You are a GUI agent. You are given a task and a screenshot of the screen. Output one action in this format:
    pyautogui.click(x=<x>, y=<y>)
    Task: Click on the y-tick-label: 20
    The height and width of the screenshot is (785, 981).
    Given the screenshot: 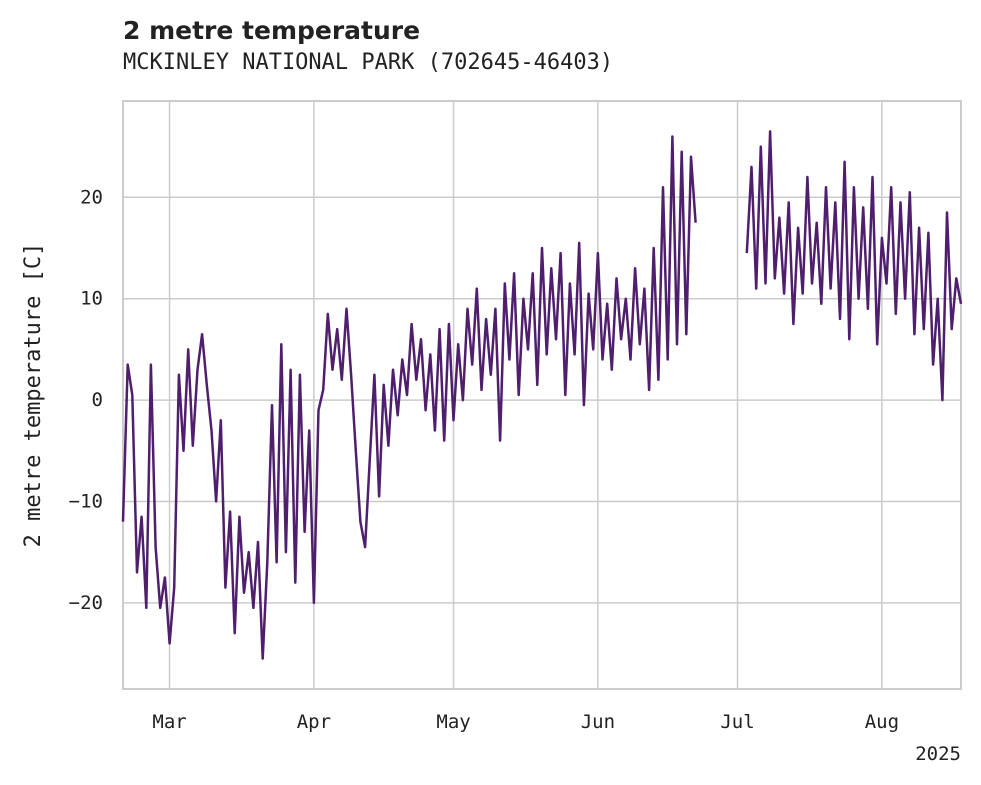 What is the action you would take?
    pyautogui.click(x=91, y=197)
    